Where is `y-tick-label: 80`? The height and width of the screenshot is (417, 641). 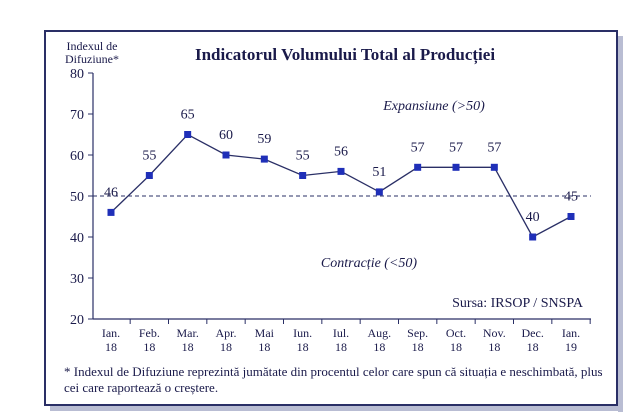 y-tick-label: 80 is located at coordinates (77, 74).